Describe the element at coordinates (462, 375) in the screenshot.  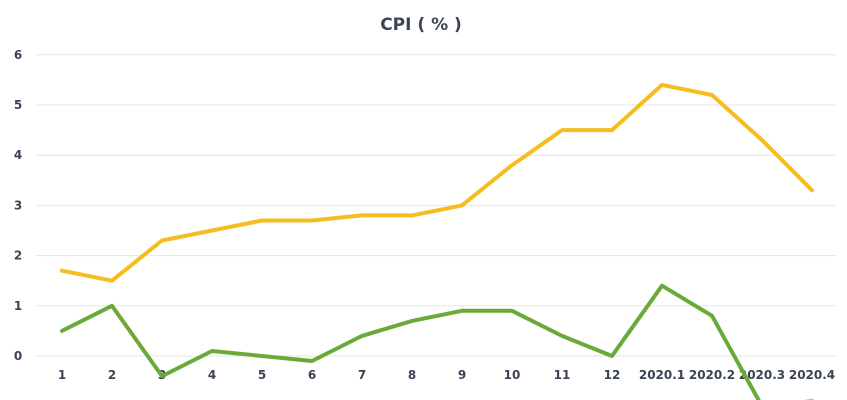
I see `x-tick-label: 9` at that location.